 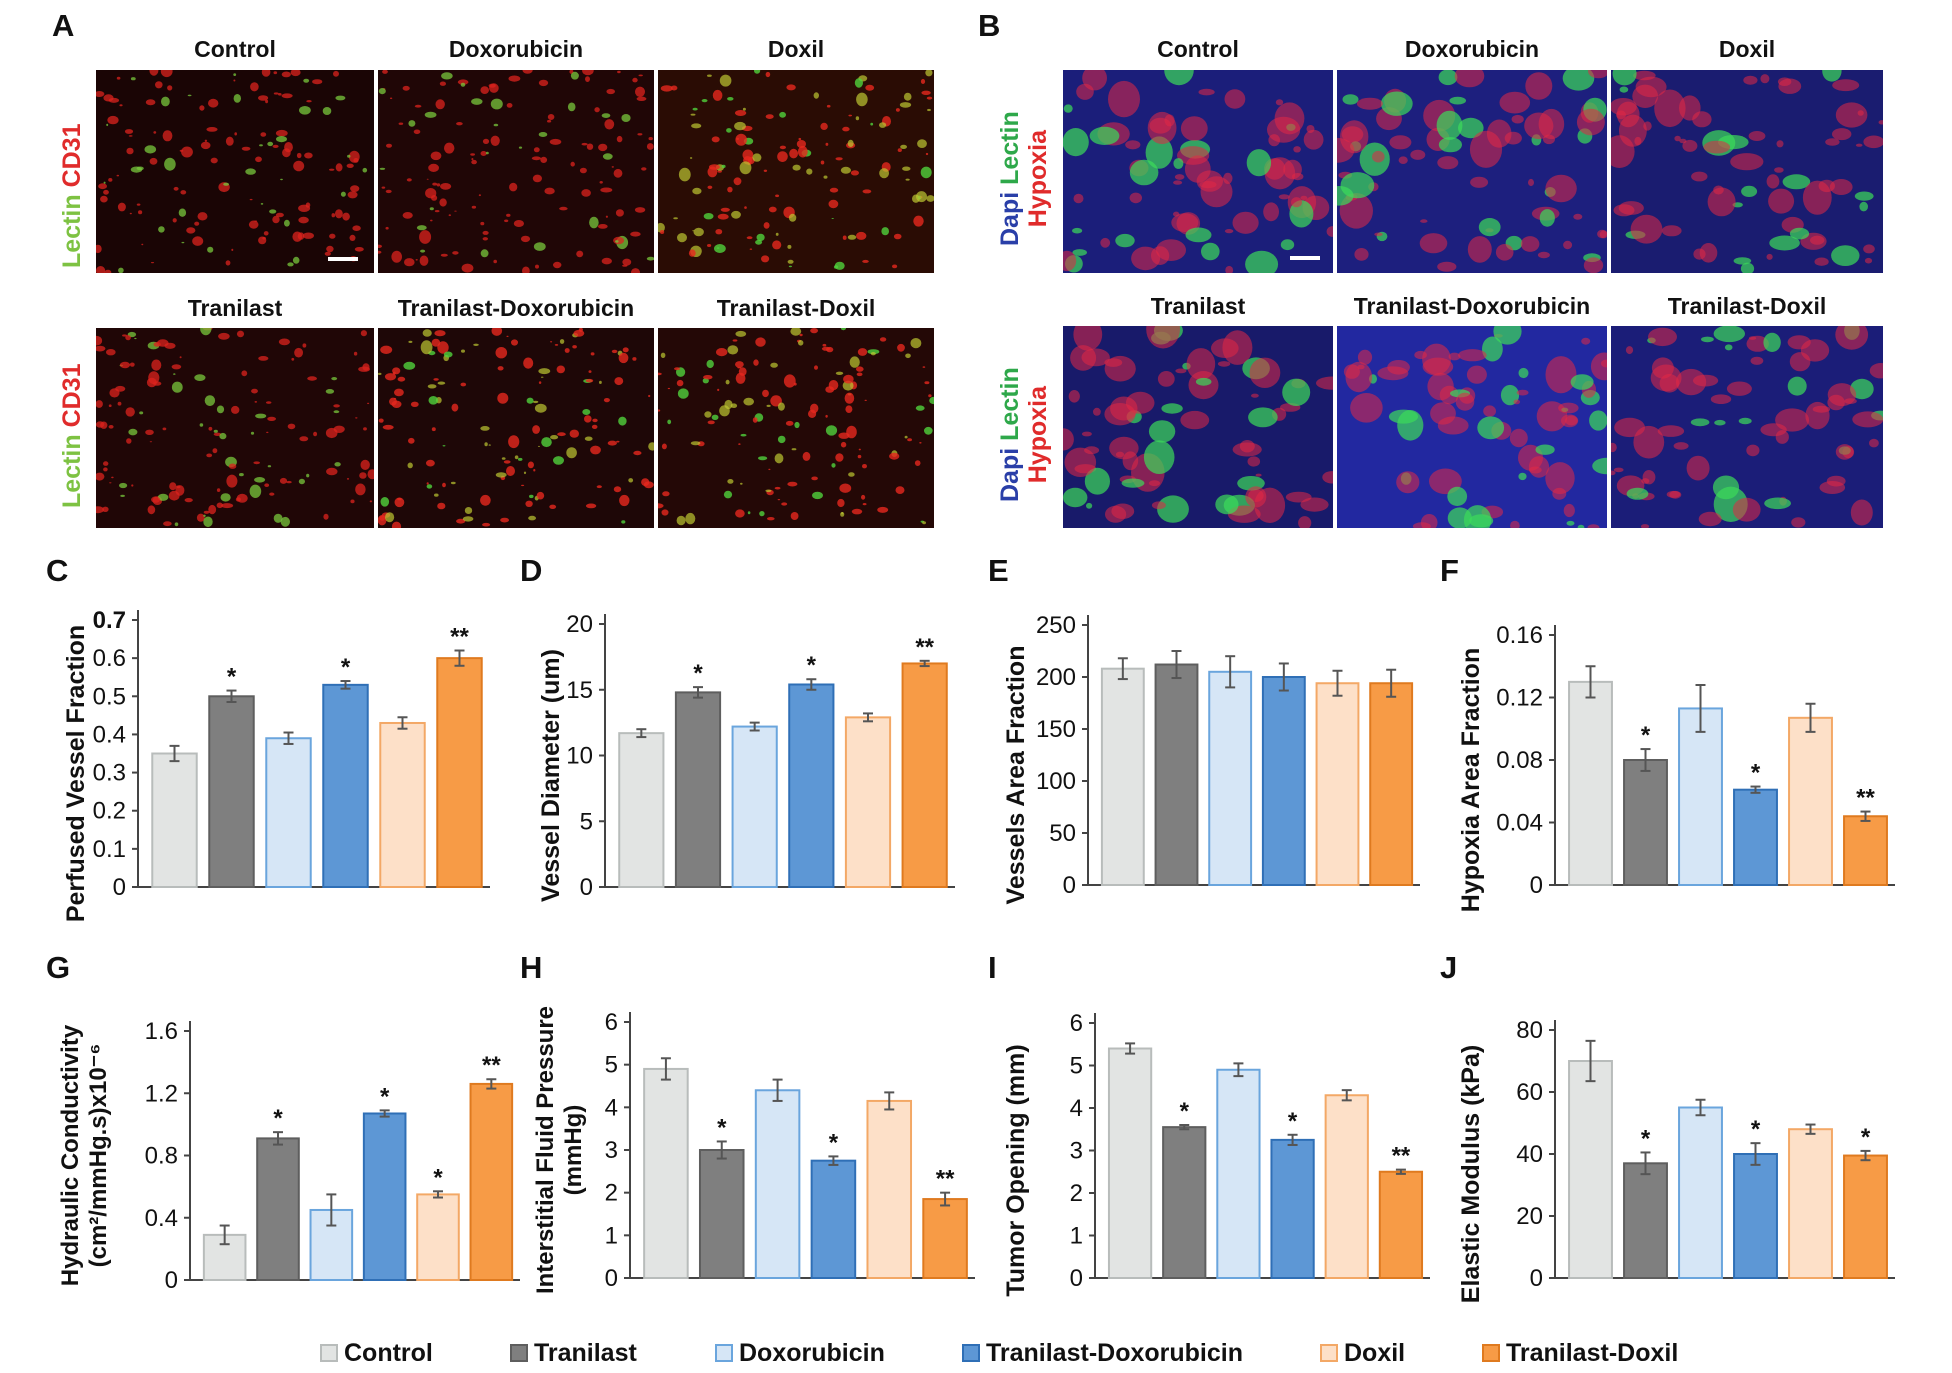 I want to click on legend-label: Control, so click(x=388, y=1352).